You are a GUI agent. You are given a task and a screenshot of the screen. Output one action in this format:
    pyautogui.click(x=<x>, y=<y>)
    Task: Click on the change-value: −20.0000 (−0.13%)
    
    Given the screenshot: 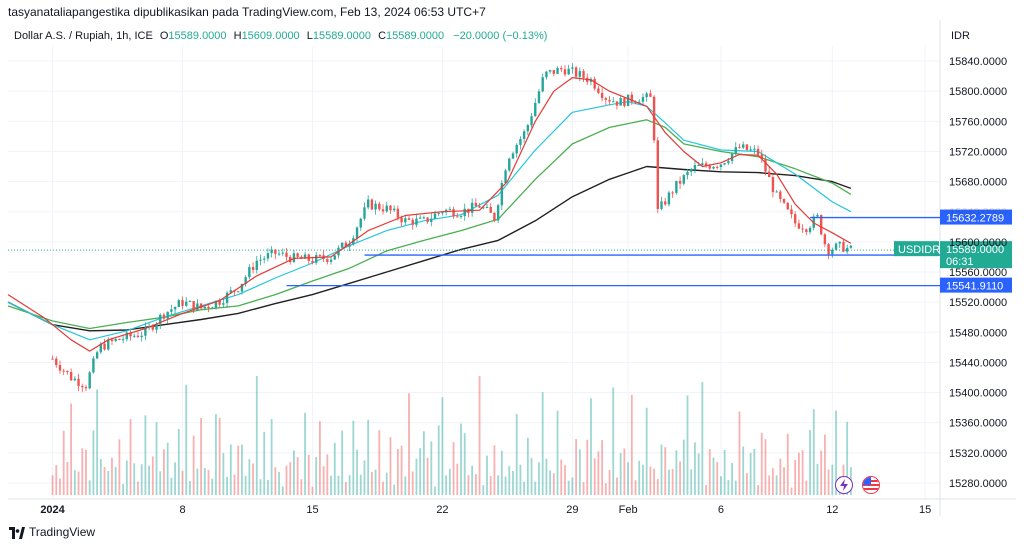 What is the action you would take?
    pyautogui.click(x=500, y=36)
    